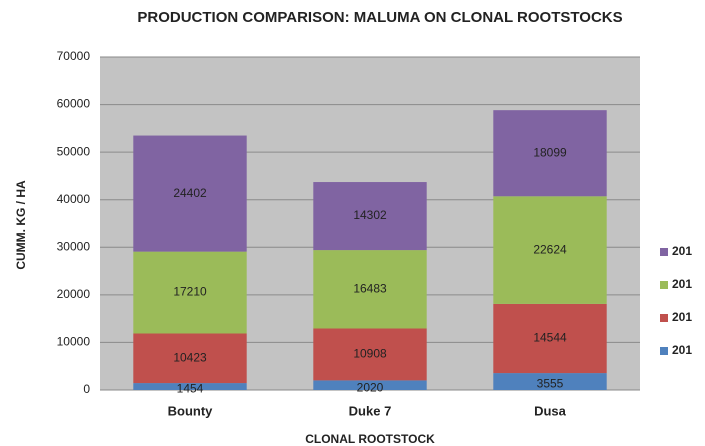 The image size is (705, 446). I want to click on y-axis-title: CUMM. KG / HA, so click(21, 225).